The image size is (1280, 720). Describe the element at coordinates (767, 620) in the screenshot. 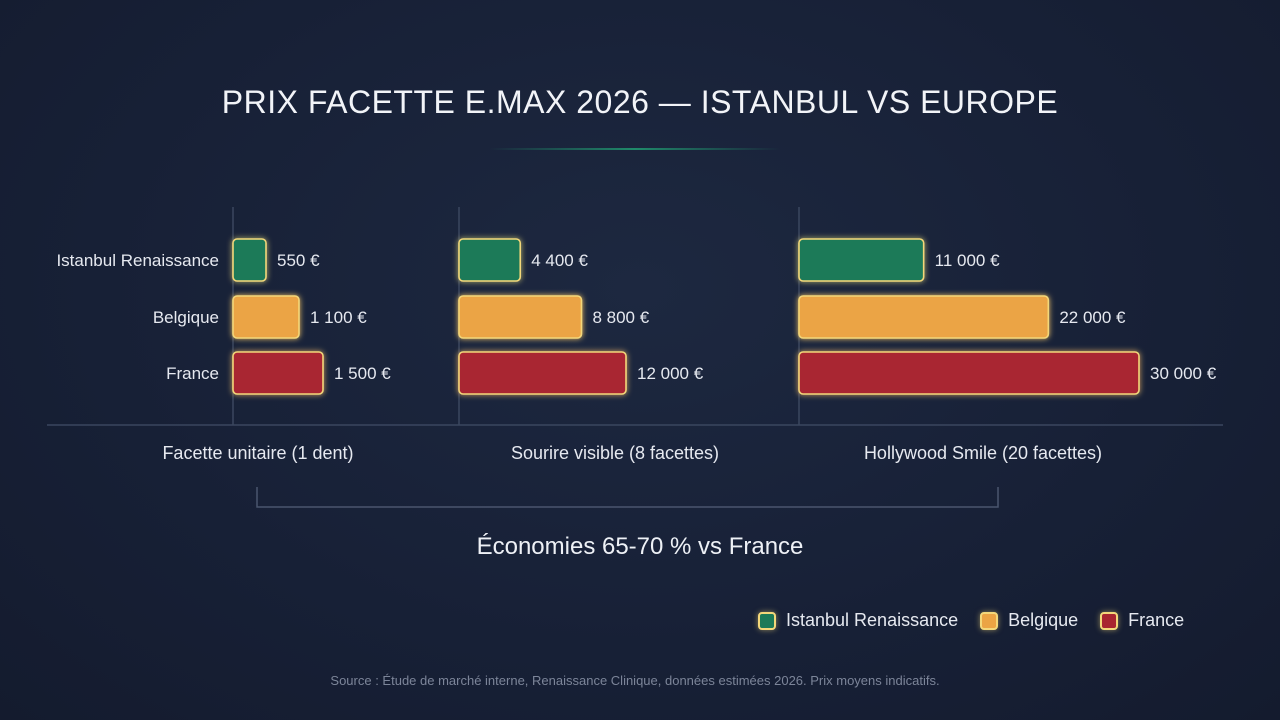

I see `legend-swatch-istanbul` at that location.